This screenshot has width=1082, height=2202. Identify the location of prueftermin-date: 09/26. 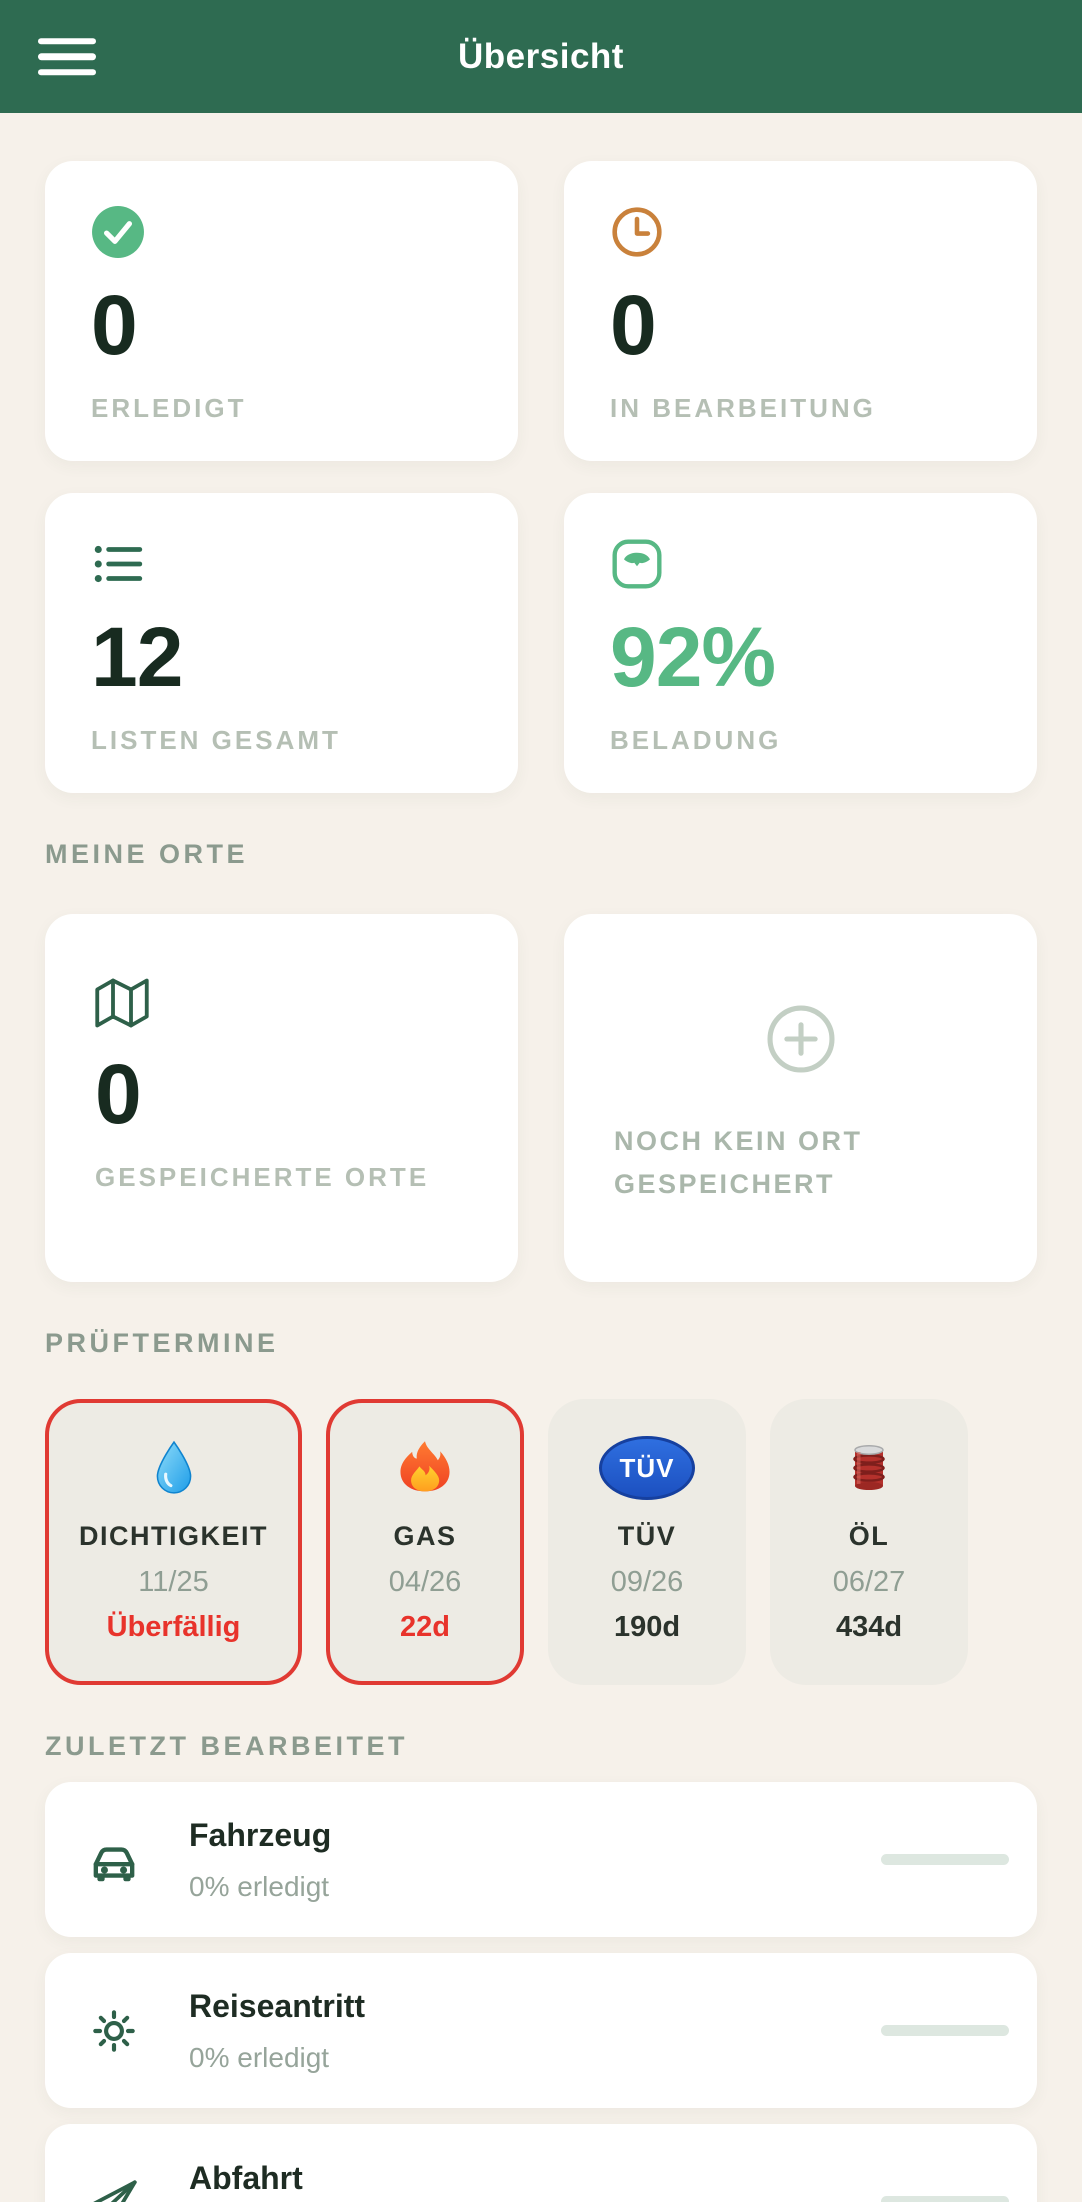
(647, 1582).